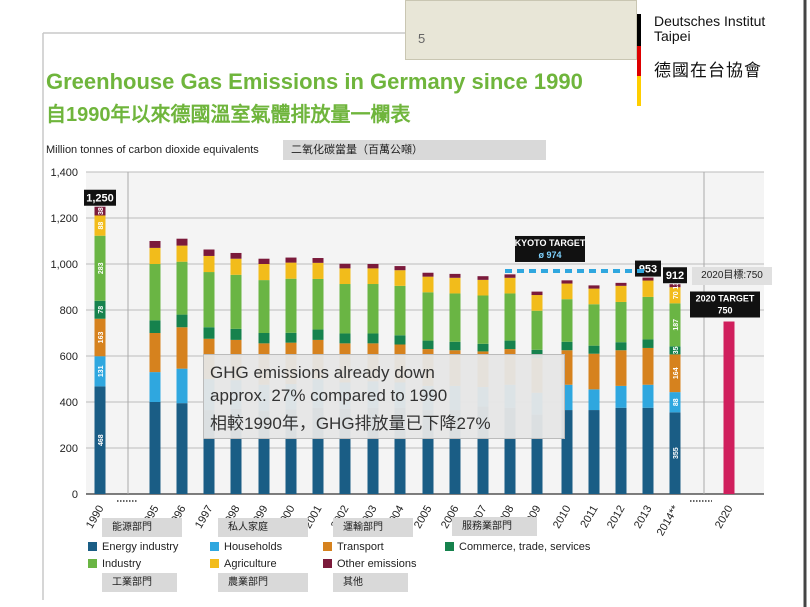  I want to click on segment-value-label: 163, so click(101, 338).